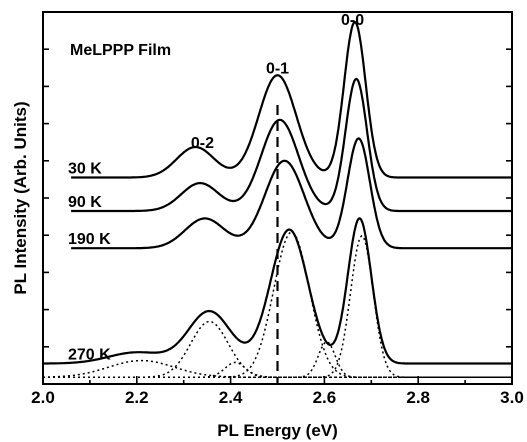 The width and height of the screenshot is (527, 442). Describe the element at coordinates (120, 50) in the screenshot. I see `sample-annotation: MeLPPP Film` at that location.